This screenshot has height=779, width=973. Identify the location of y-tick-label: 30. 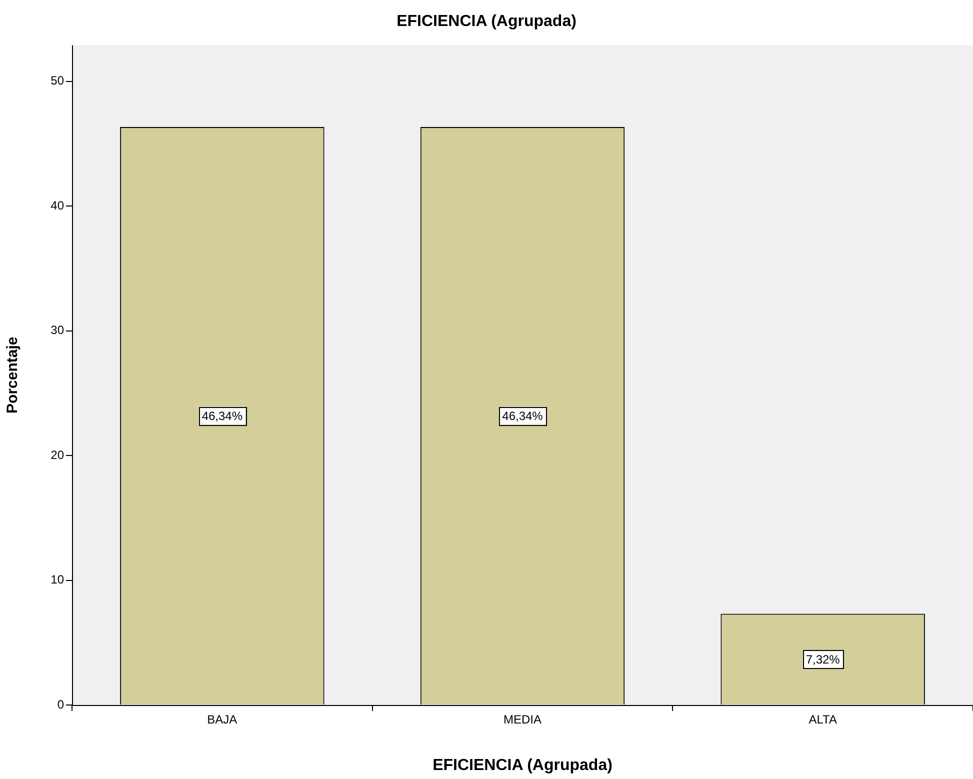
(57, 330).